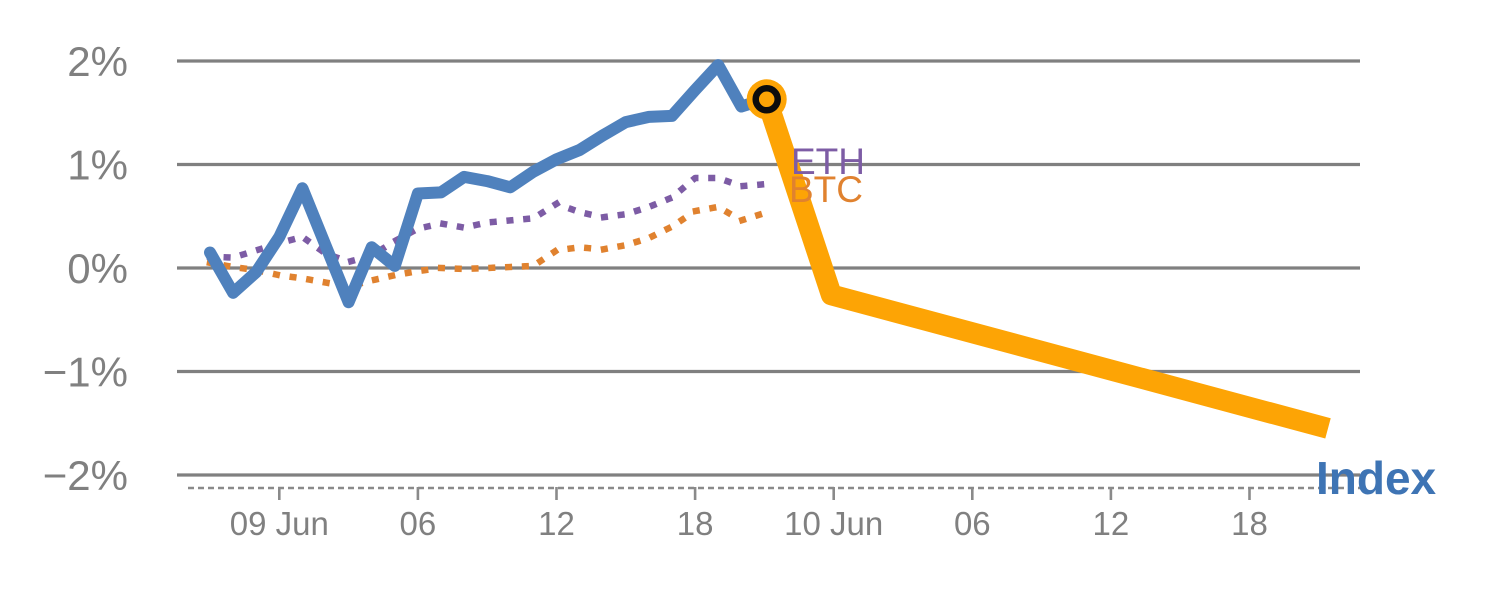 This screenshot has width=1500, height=600. What do you see at coordinates (97, 61) in the screenshot?
I see `y-tick-label-2-: 2%` at bounding box center [97, 61].